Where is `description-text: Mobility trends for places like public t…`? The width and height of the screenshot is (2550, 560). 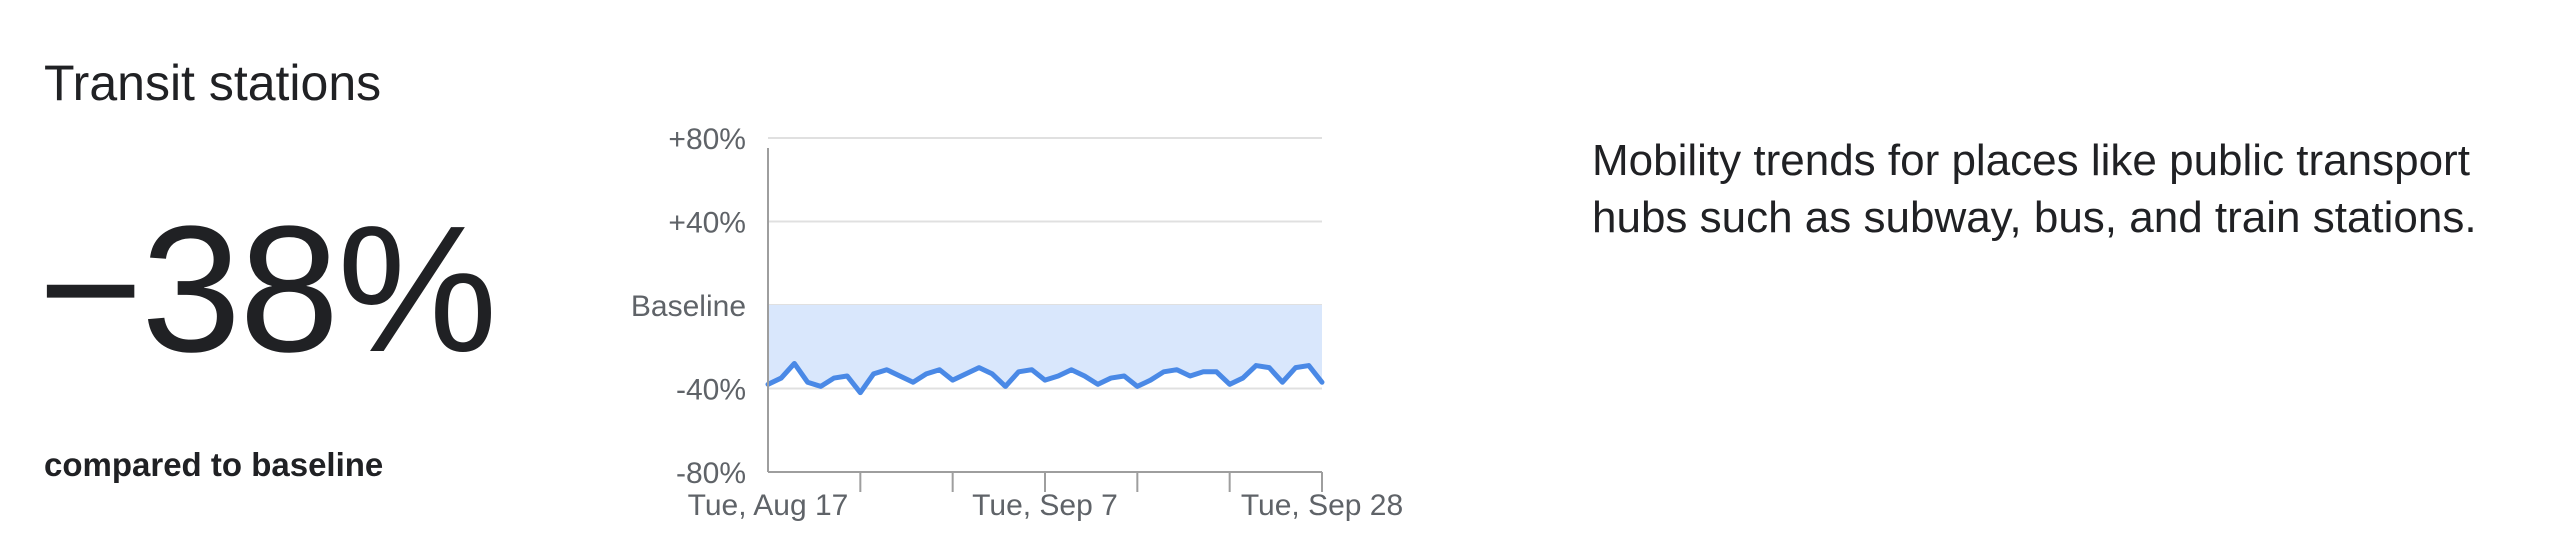
description-text: Mobility trends for places like public t… is located at coordinates (2052, 189).